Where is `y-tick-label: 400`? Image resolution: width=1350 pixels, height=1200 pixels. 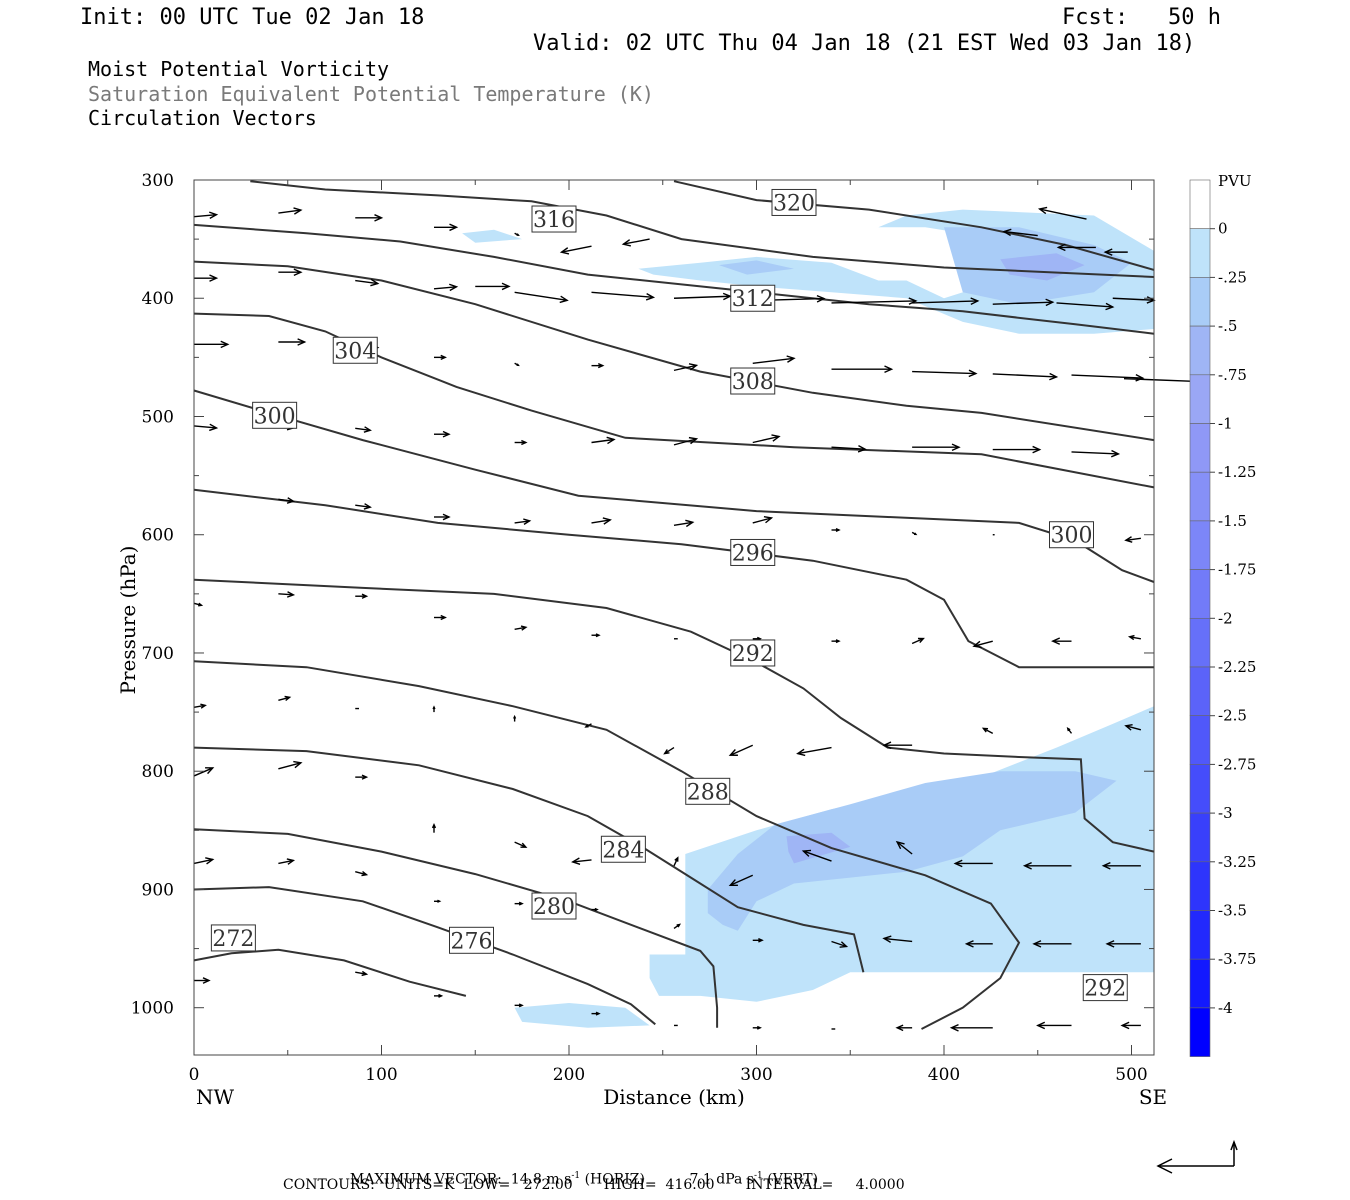 y-tick-label: 400 is located at coordinates (158, 299).